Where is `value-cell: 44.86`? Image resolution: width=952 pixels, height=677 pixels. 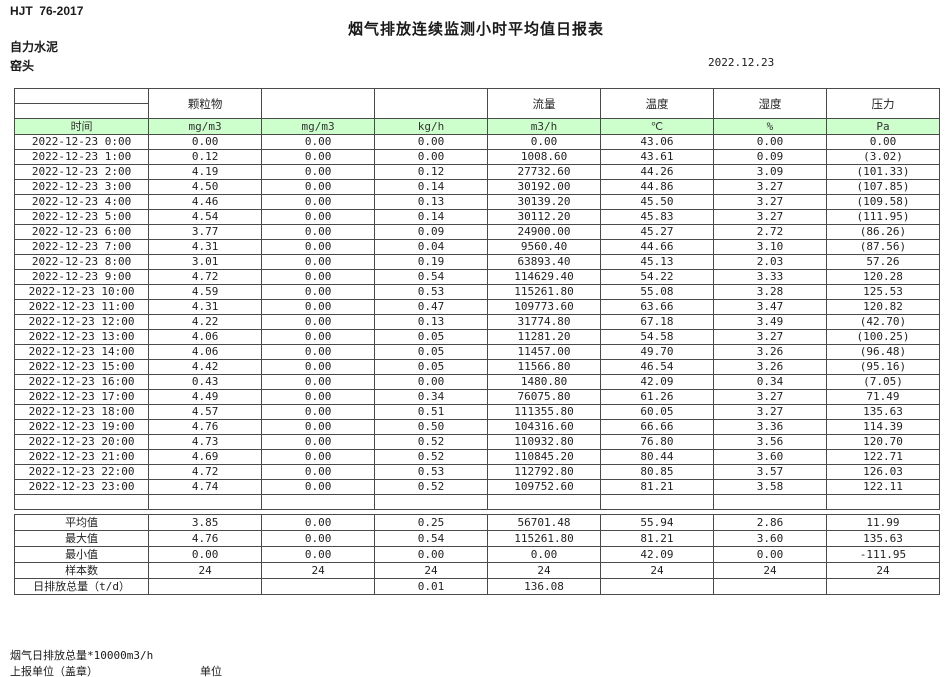
value-cell: 44.86 is located at coordinates (657, 187).